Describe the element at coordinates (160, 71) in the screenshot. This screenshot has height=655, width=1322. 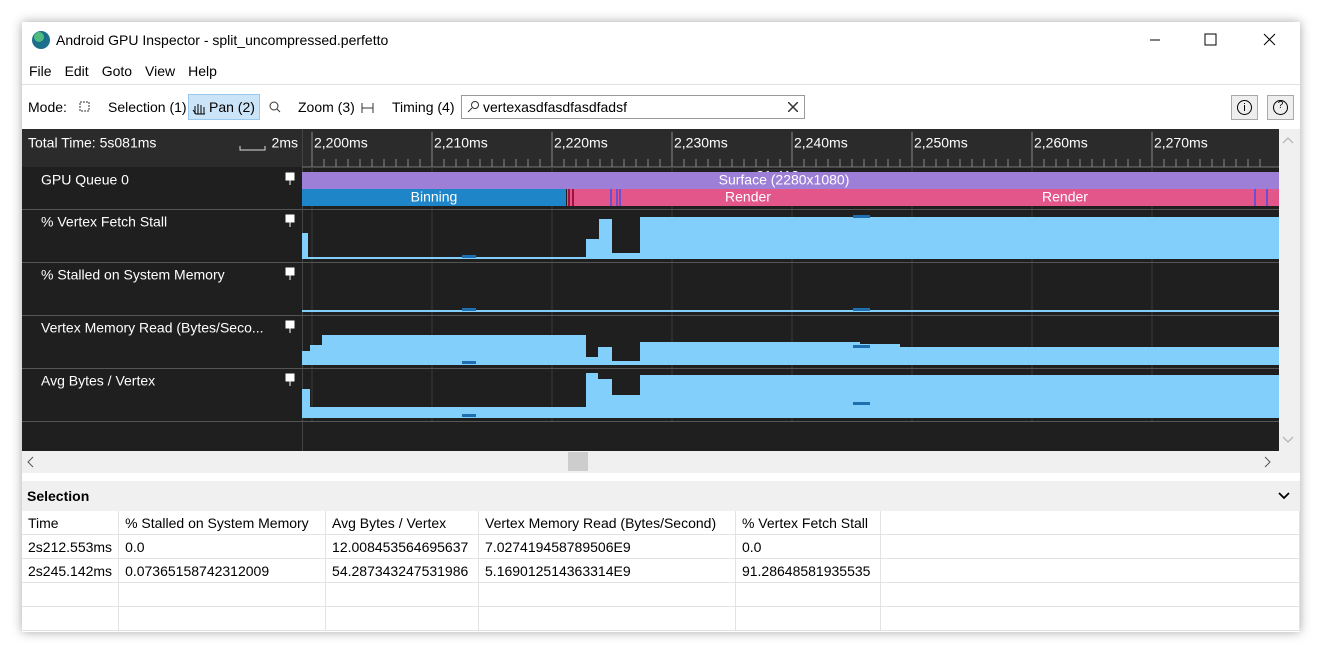
I see `menu-item: View` at that location.